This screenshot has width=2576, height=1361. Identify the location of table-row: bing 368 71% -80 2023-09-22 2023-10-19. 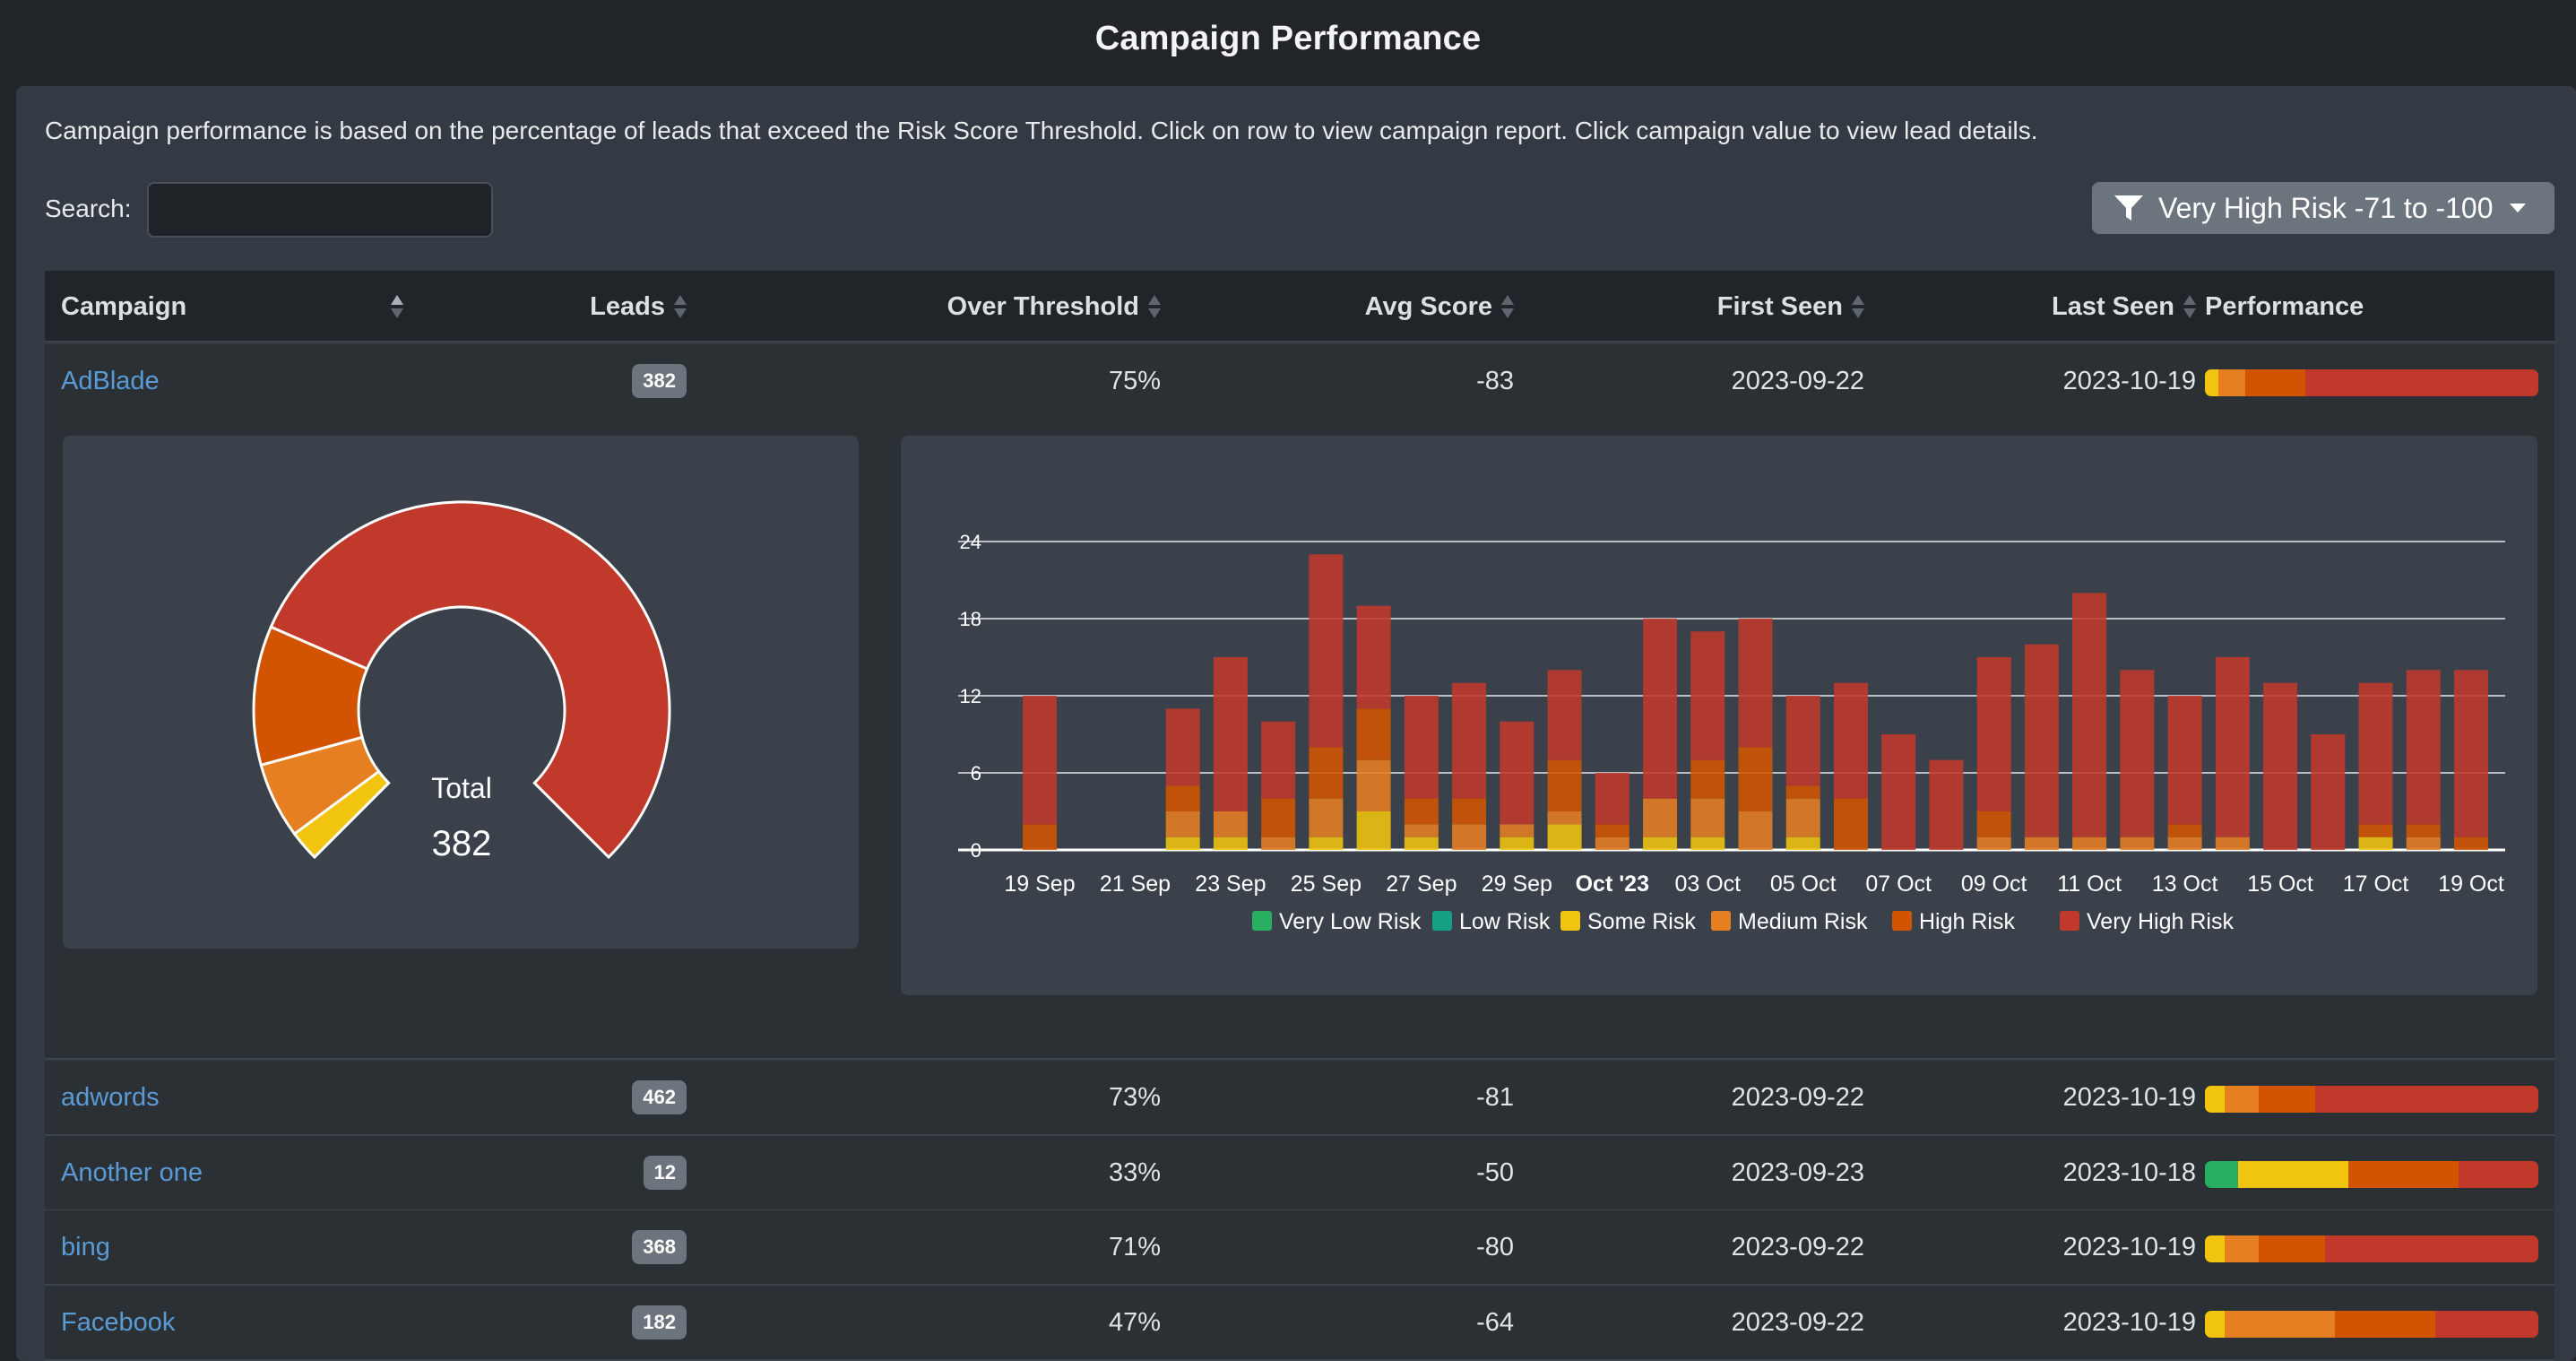
(1299, 1248).